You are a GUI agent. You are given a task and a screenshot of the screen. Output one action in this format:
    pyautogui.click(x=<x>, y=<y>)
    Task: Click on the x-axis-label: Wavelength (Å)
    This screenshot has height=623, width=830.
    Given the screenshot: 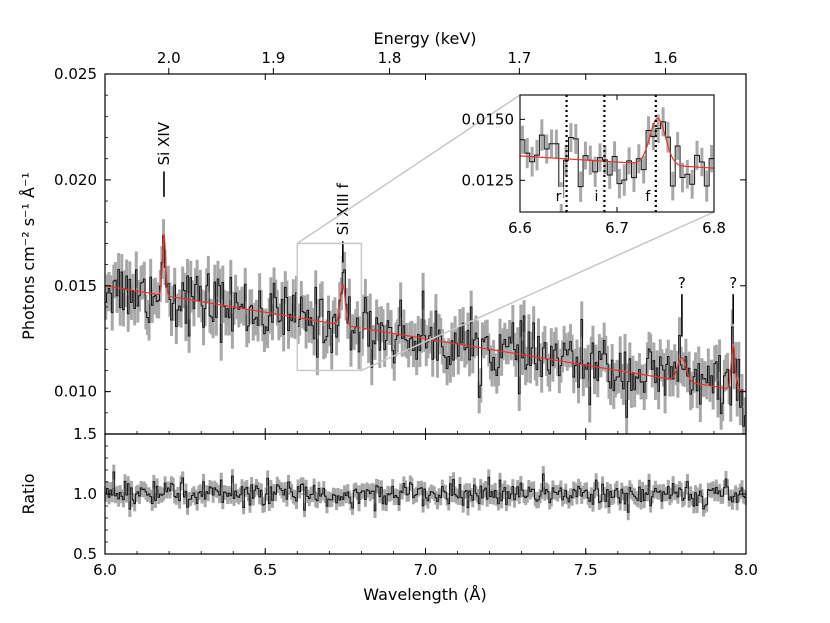 What is the action you would take?
    pyautogui.click(x=424, y=594)
    